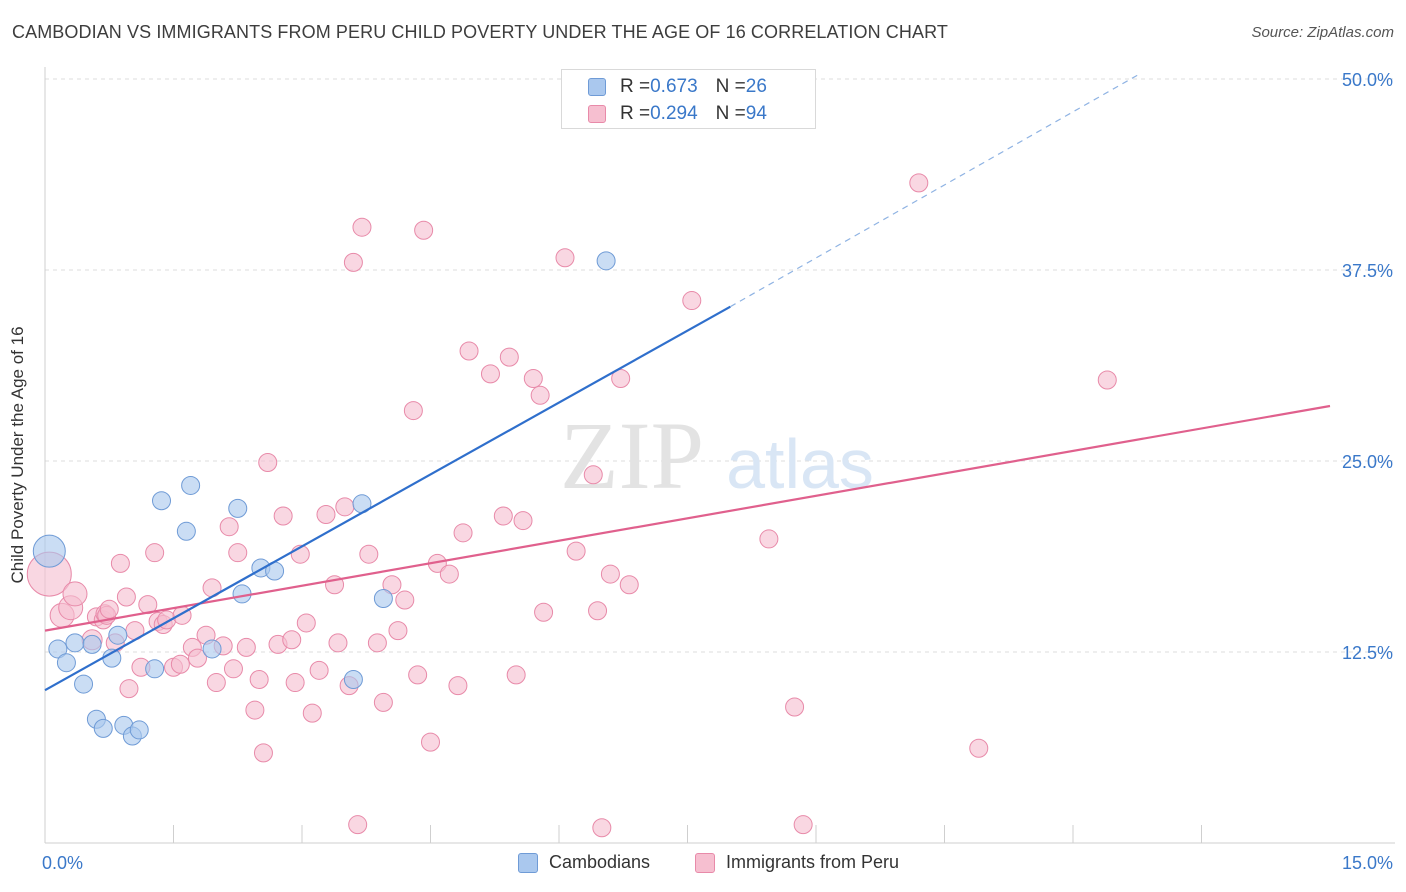  What do you see at coordinates (1367, 863) in the screenshot?
I see `x-tick-label: 15.0%` at bounding box center [1367, 863].